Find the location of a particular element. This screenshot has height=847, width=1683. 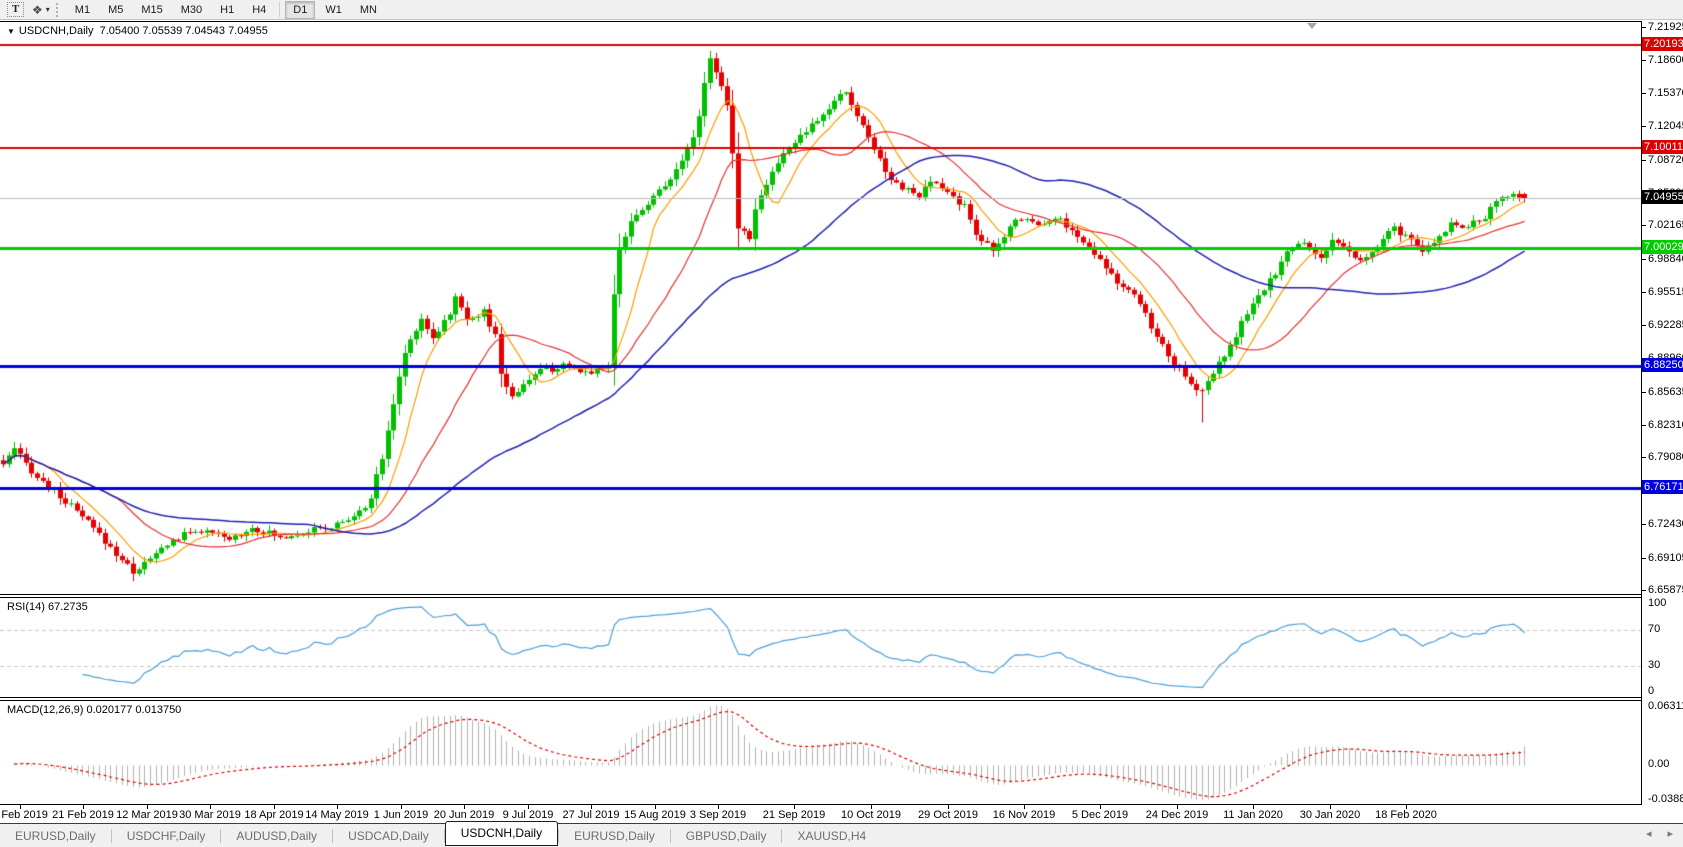

timeframe-m5-button: M5 is located at coordinates (116, 9).